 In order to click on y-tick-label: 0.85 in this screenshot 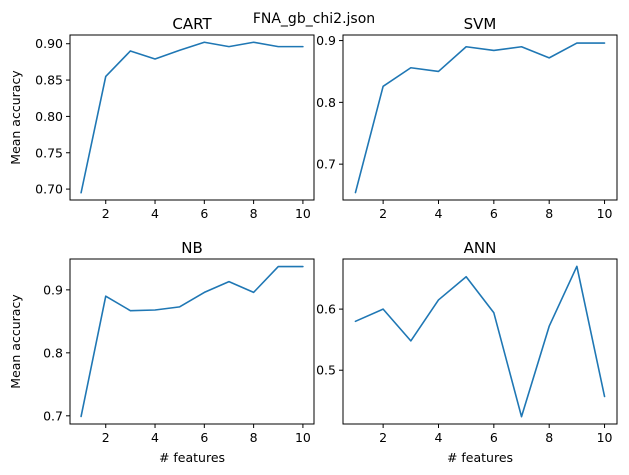, I will do `click(49, 80)`.